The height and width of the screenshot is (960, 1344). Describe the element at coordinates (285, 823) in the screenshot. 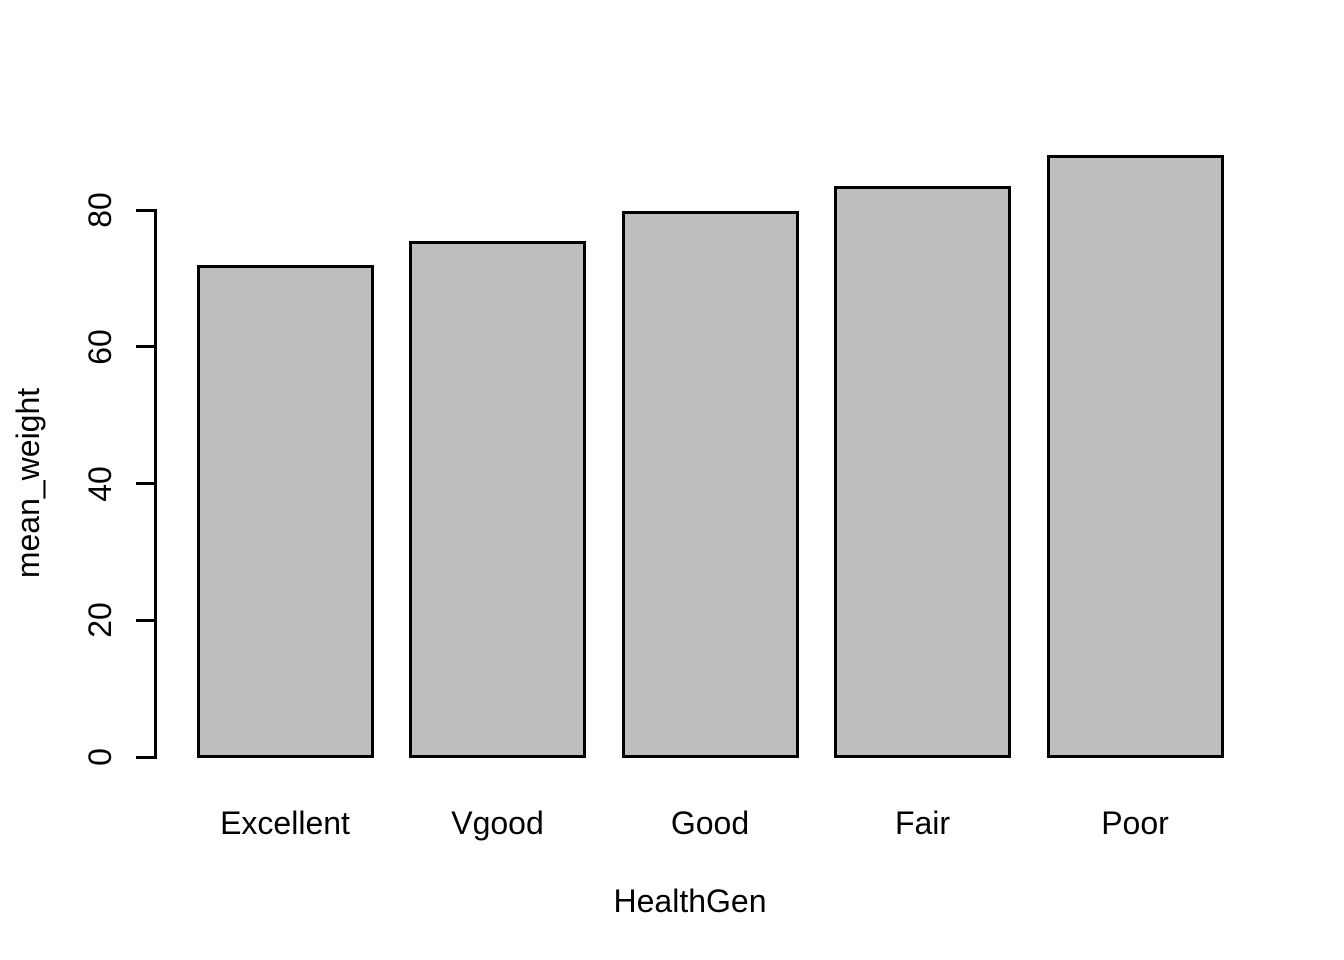

I see `x-category-label-excellent: Excellent` at that location.